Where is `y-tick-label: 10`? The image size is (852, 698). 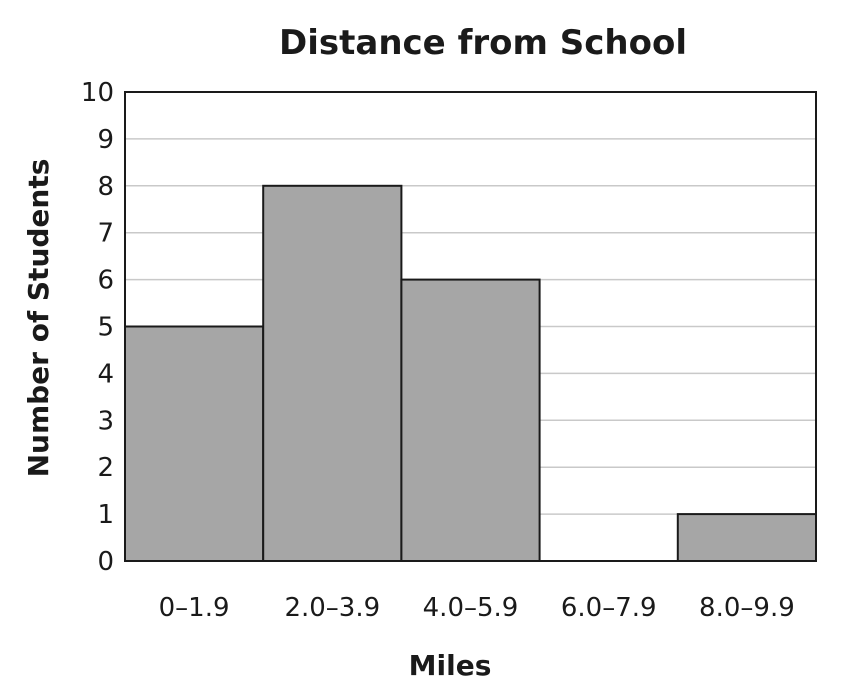
y-tick-label: 10 is located at coordinates (97, 93).